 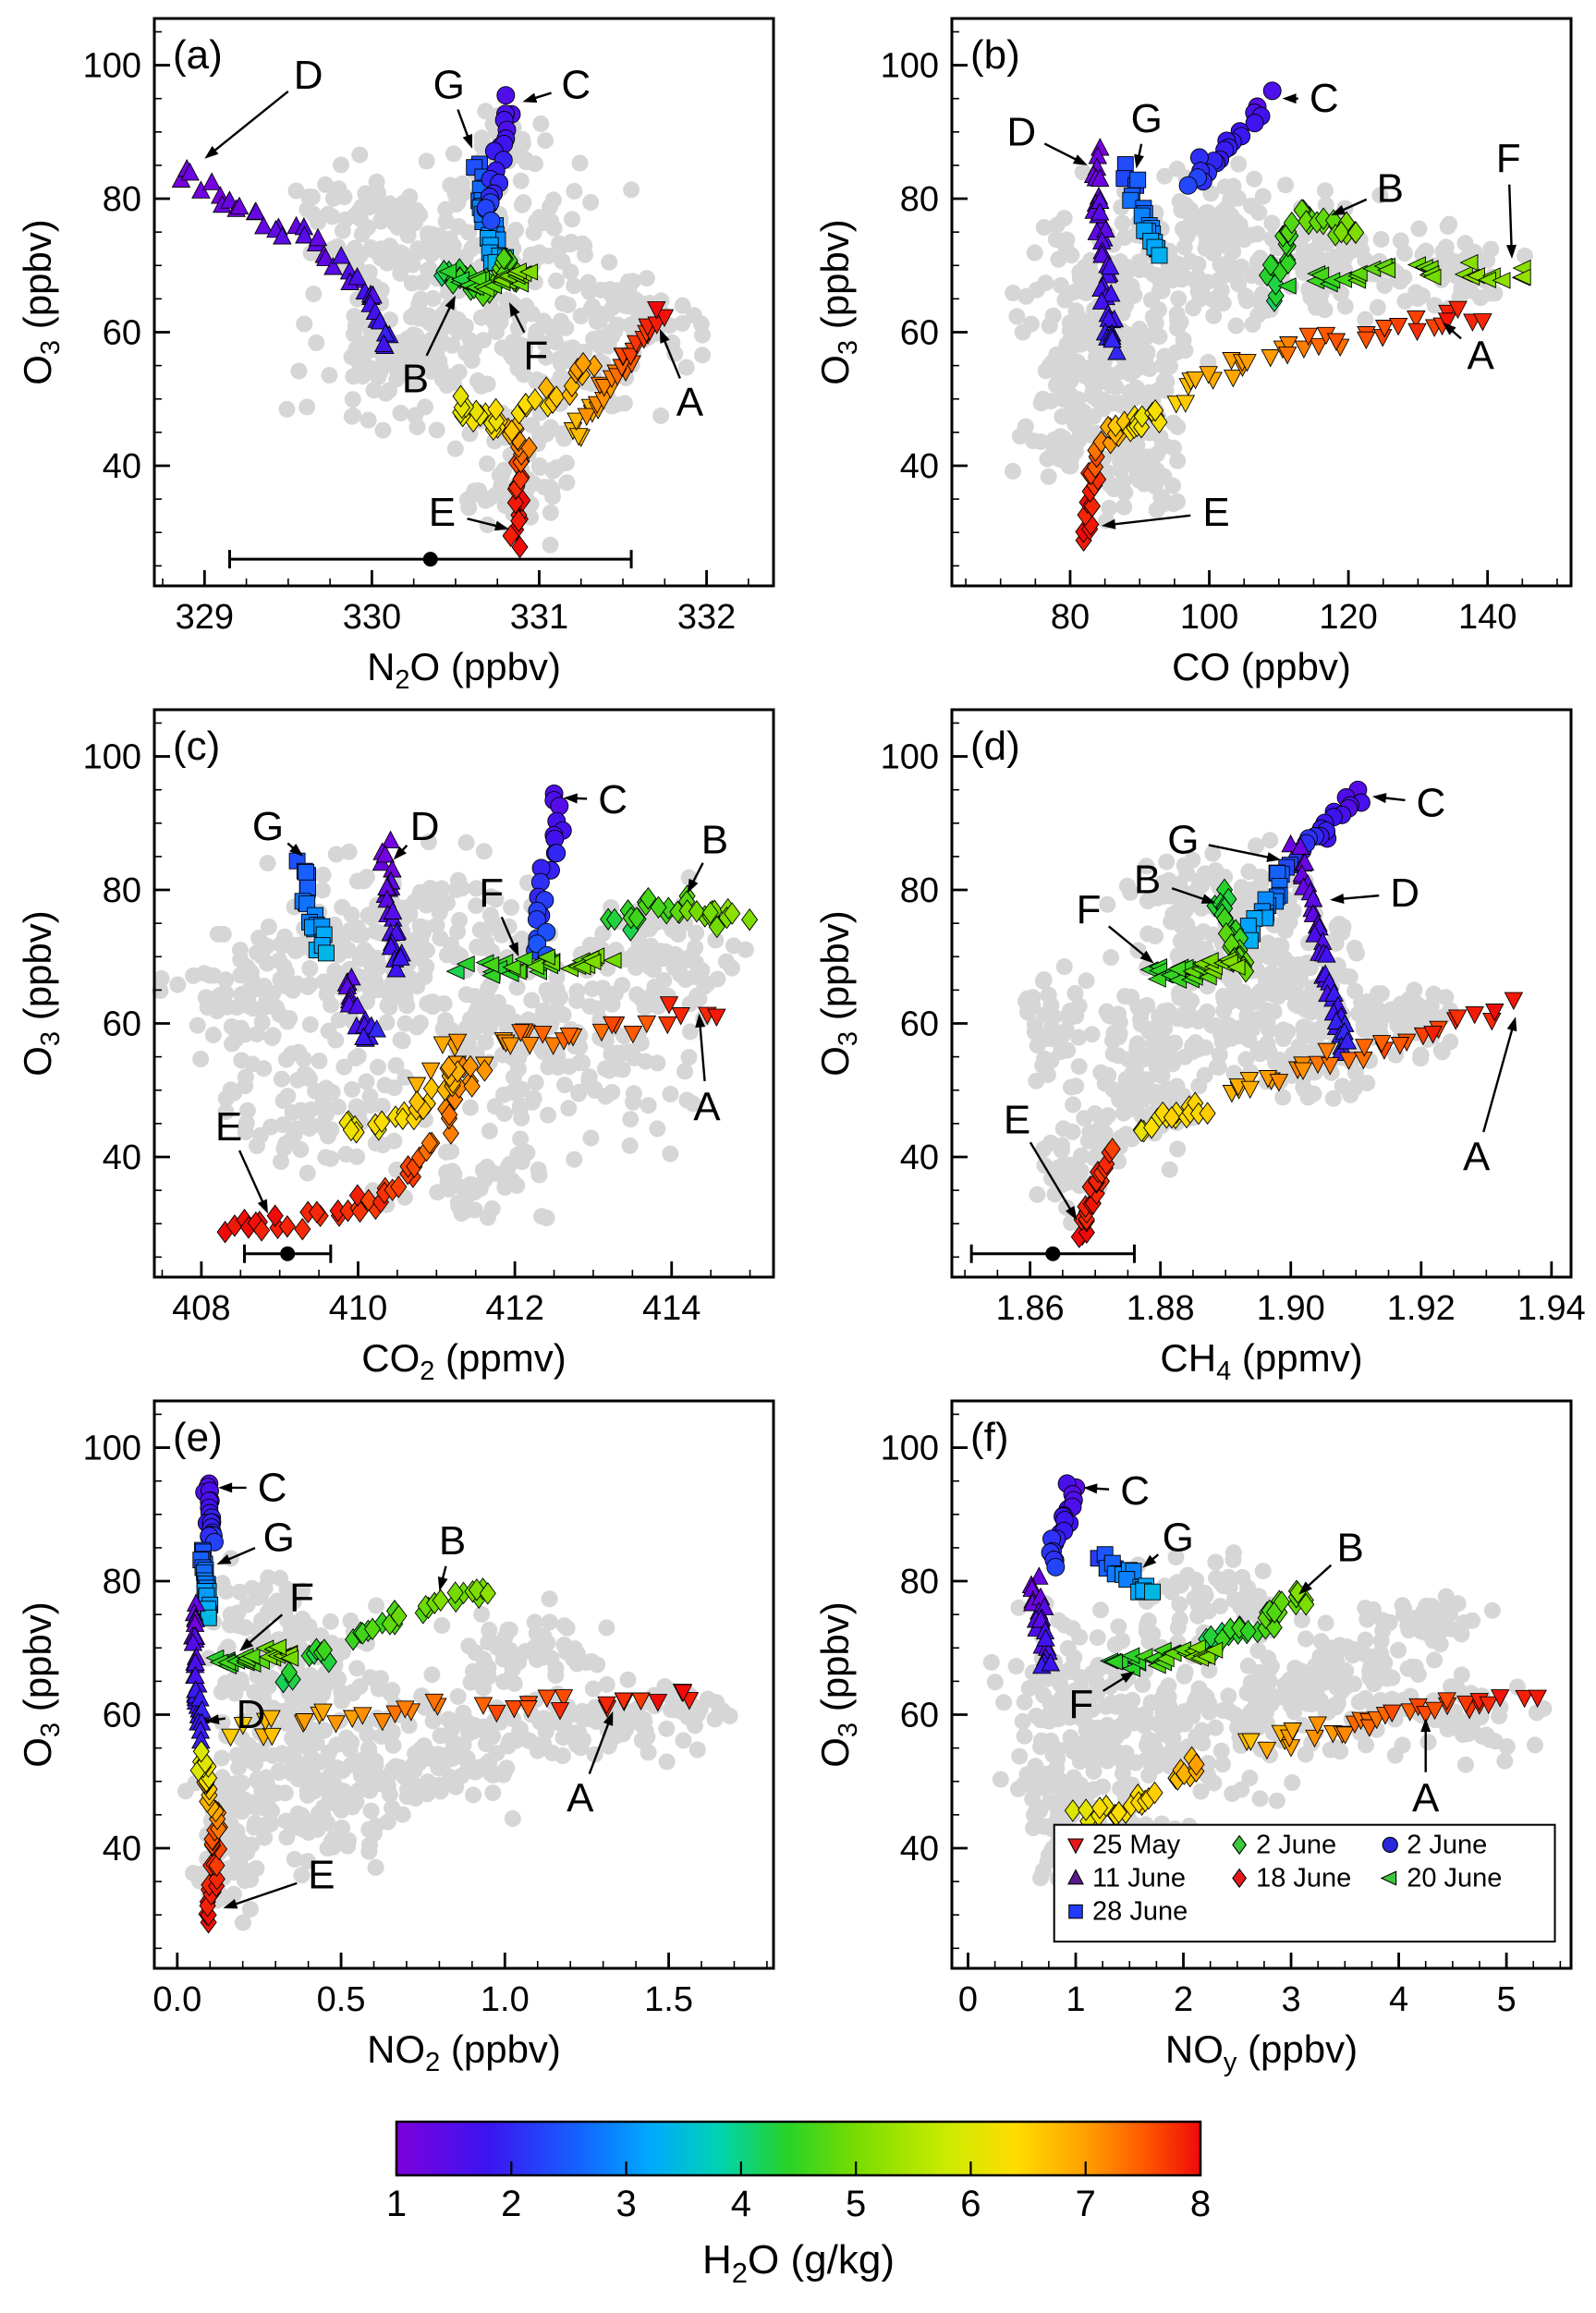 What do you see at coordinates (995, 55) in the screenshot?
I see `panel-letter: (b)` at bounding box center [995, 55].